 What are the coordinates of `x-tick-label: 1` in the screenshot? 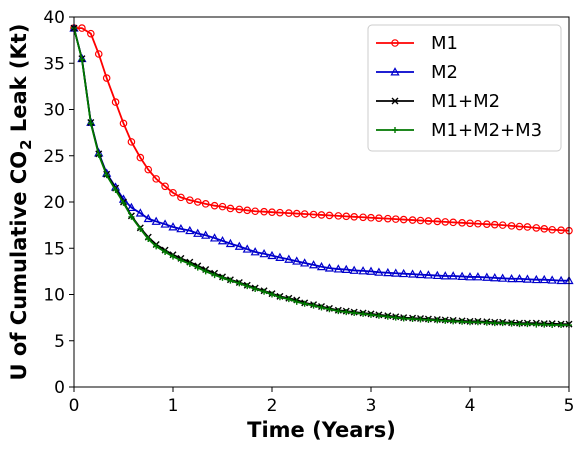 It's located at (173, 406).